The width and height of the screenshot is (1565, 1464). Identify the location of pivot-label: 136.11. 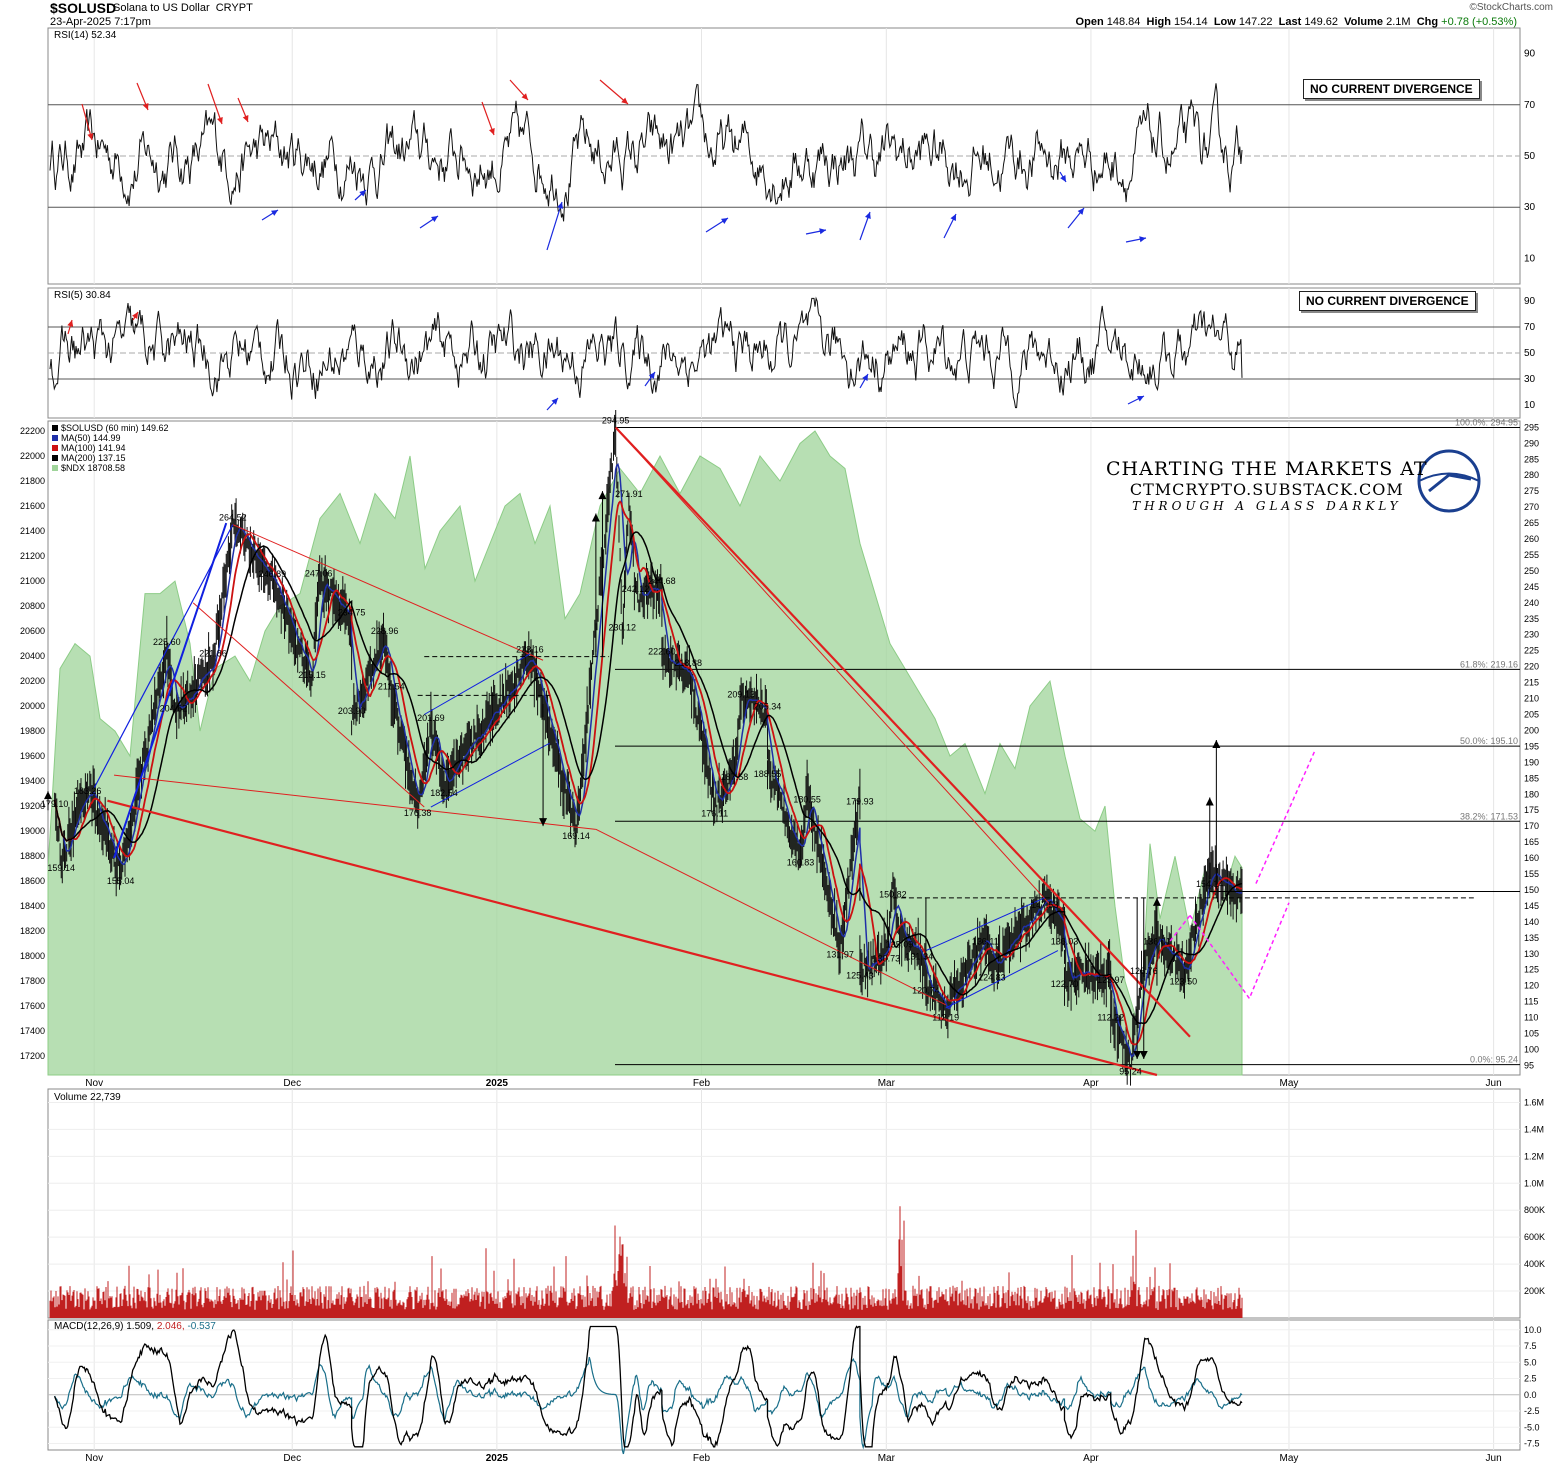
(985, 941).